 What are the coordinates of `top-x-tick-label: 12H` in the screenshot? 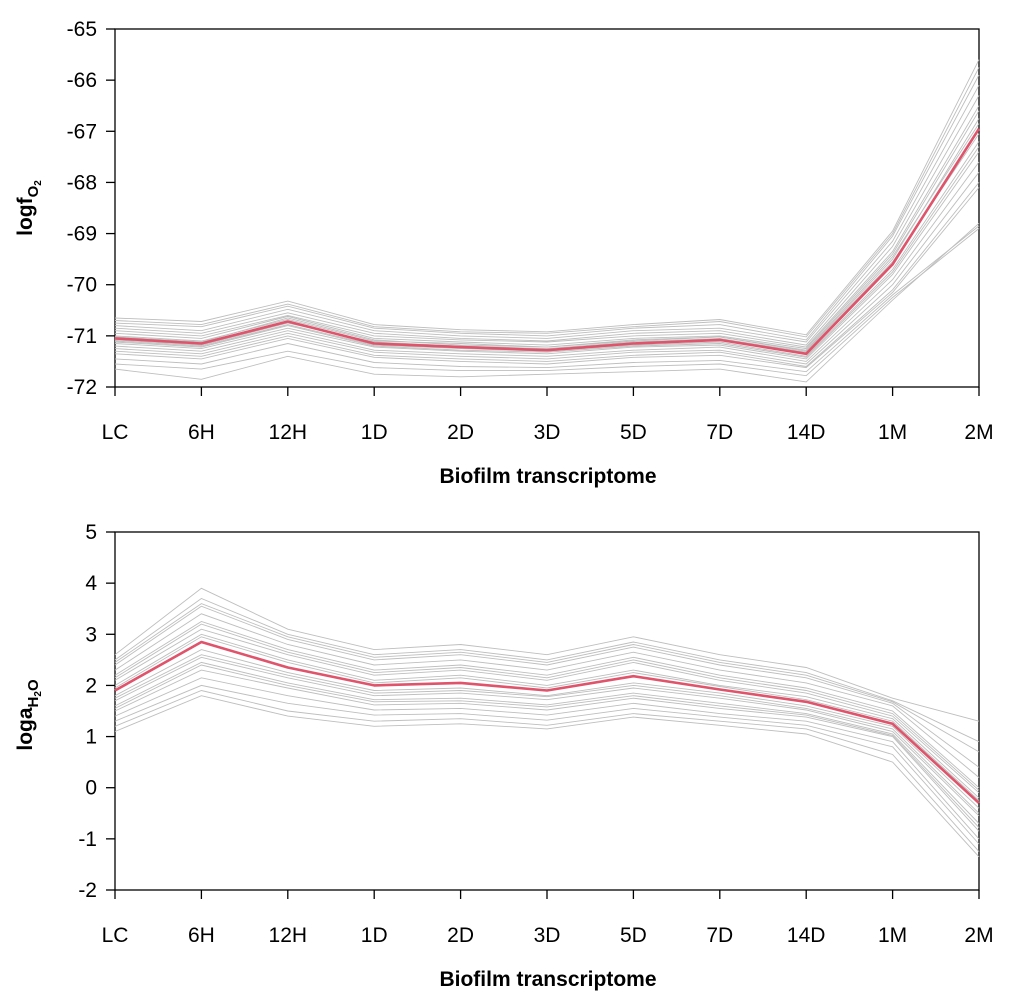 It's located at (288, 432).